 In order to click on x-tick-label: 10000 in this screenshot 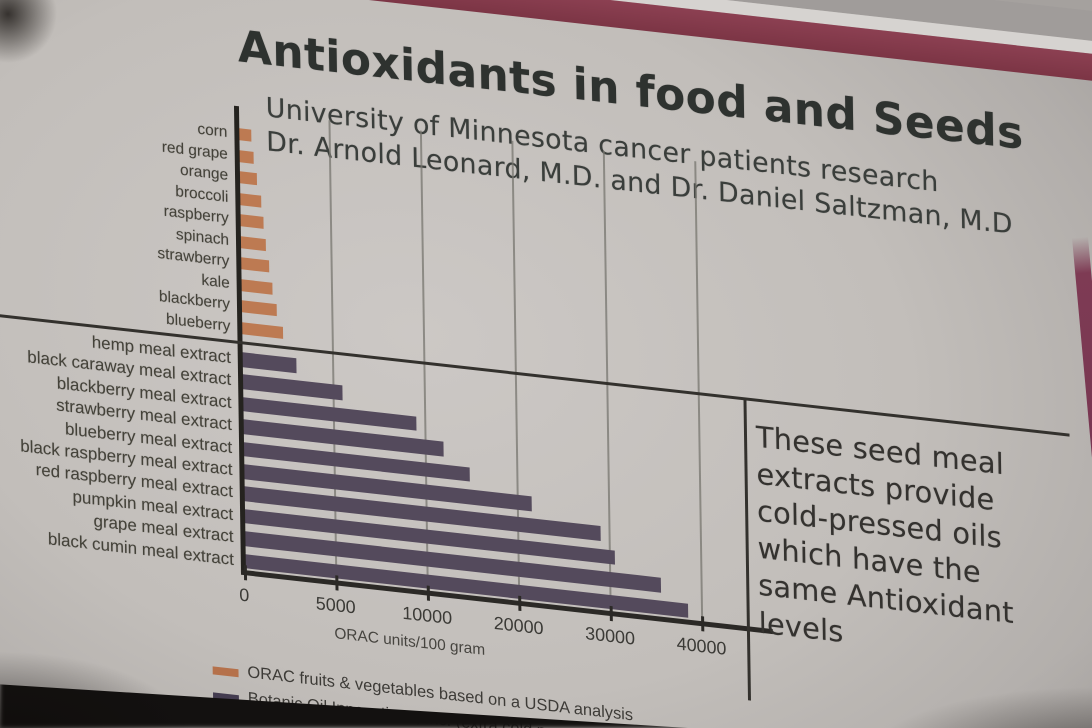, I will do `click(427, 615)`.